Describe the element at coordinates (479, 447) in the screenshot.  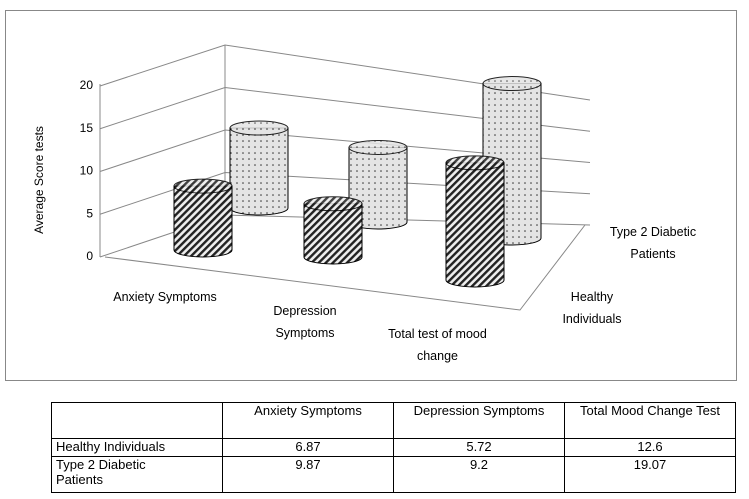
I see `cell: 5.72` at that location.